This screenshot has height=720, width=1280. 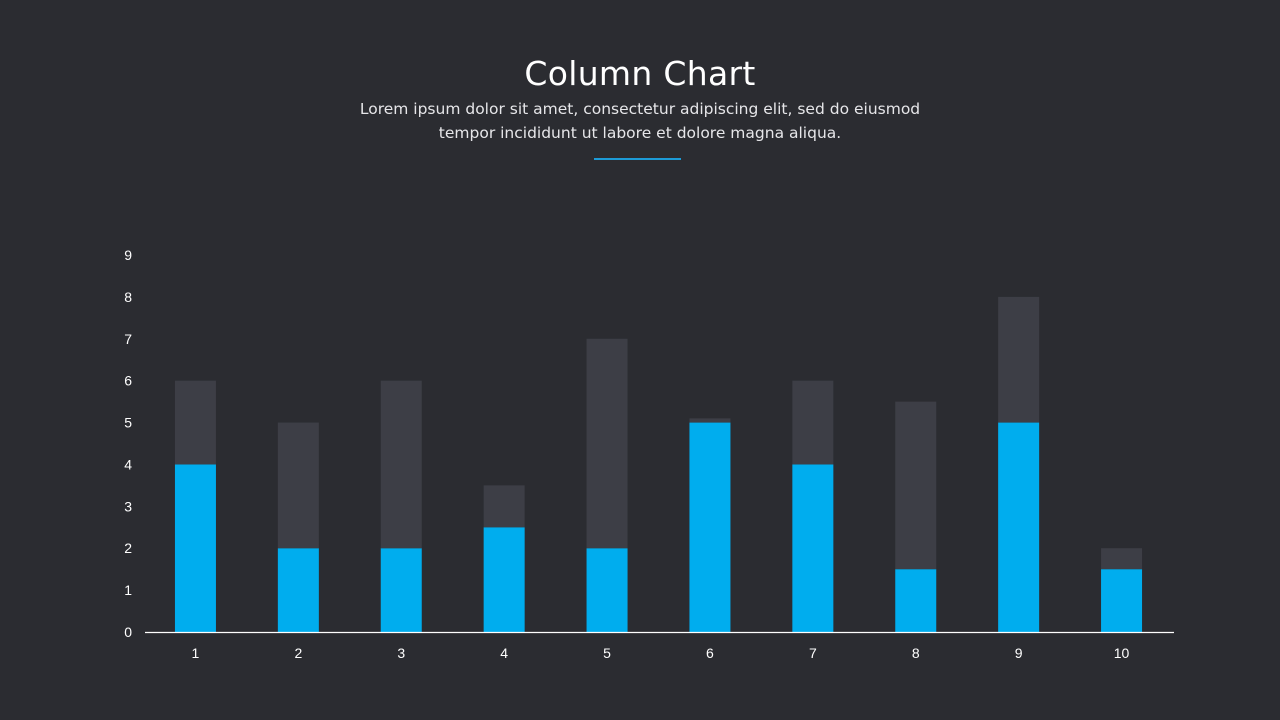 I want to click on y-tick-label: 2, so click(x=128, y=548).